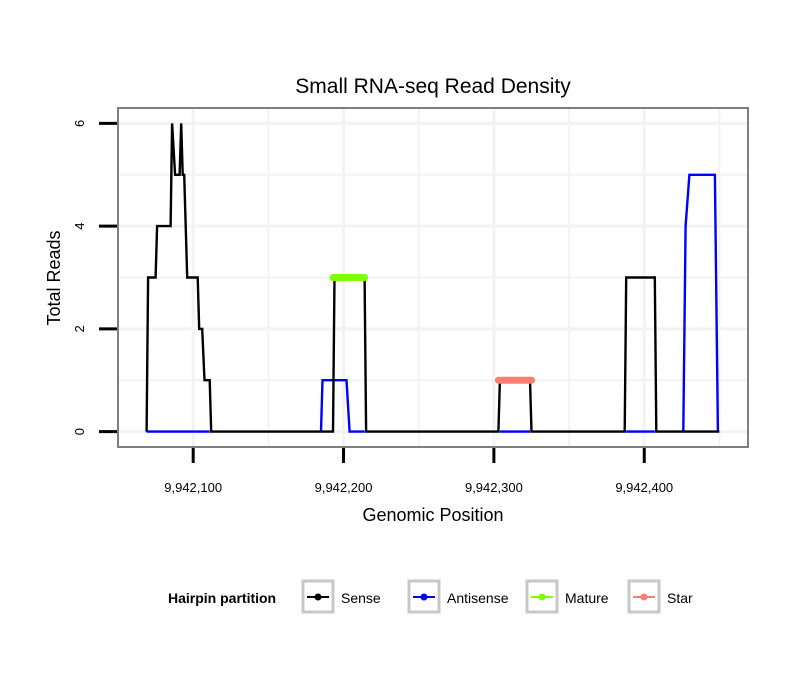  Describe the element at coordinates (79, 328) in the screenshot. I see `y-tick-label: 2` at that location.